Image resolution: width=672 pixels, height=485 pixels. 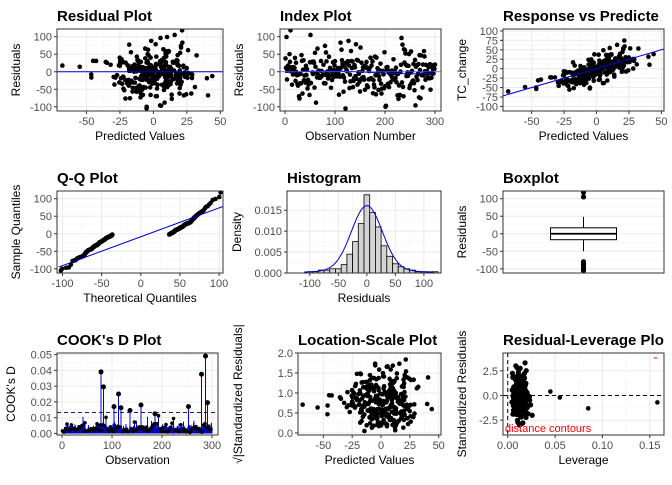 What do you see at coordinates (629, 122) in the screenshot?
I see `x-tick-label: 25` at bounding box center [629, 122].